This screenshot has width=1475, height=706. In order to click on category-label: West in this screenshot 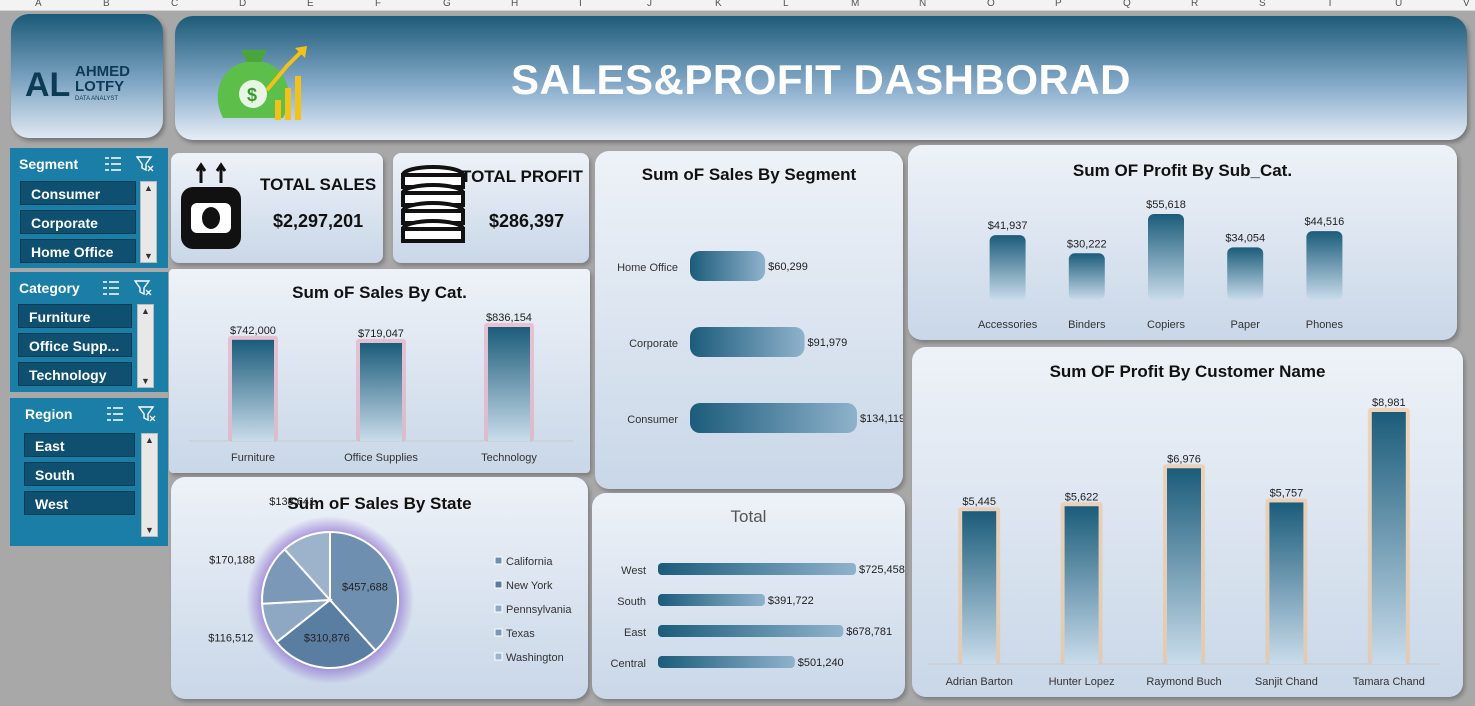, I will do `click(633, 571)`.